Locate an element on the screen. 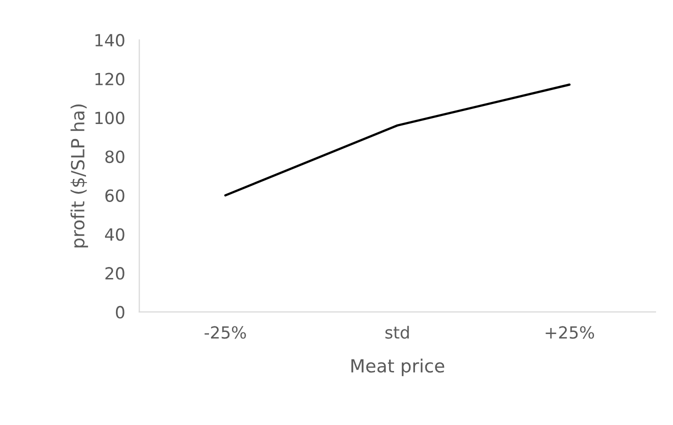  x-tick-label: +25% is located at coordinates (570, 332).